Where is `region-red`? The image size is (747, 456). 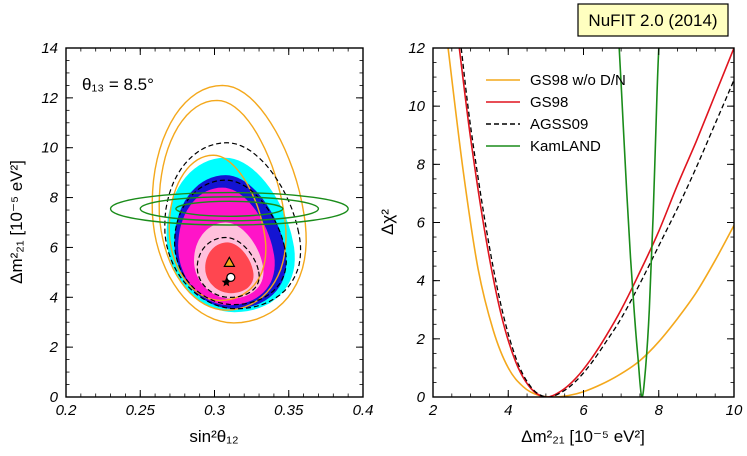 region-red is located at coordinates (229, 268).